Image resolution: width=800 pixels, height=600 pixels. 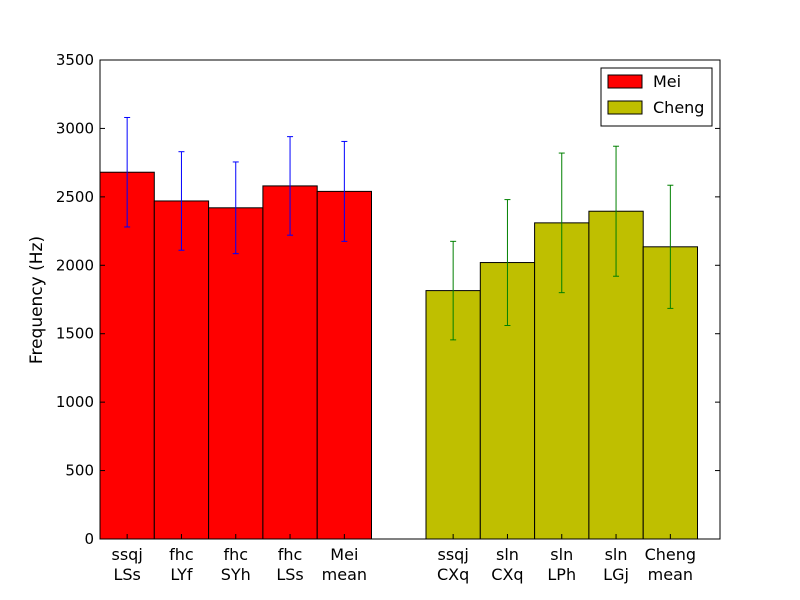 I want to click on x-tick-label-mei-4: Mei mean, so click(x=344, y=564).